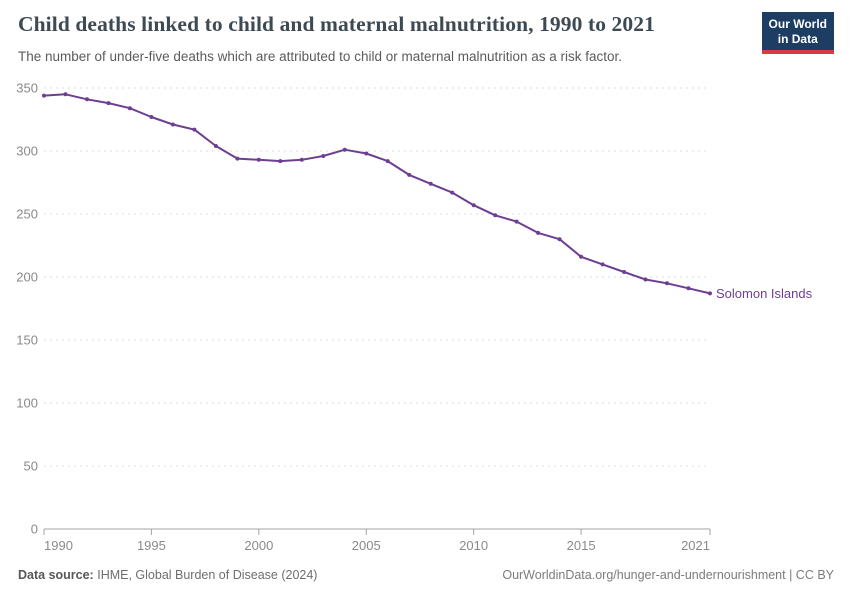 The image size is (850, 600). What do you see at coordinates (27, 151) in the screenshot?
I see `y-tick-label: 300` at bounding box center [27, 151].